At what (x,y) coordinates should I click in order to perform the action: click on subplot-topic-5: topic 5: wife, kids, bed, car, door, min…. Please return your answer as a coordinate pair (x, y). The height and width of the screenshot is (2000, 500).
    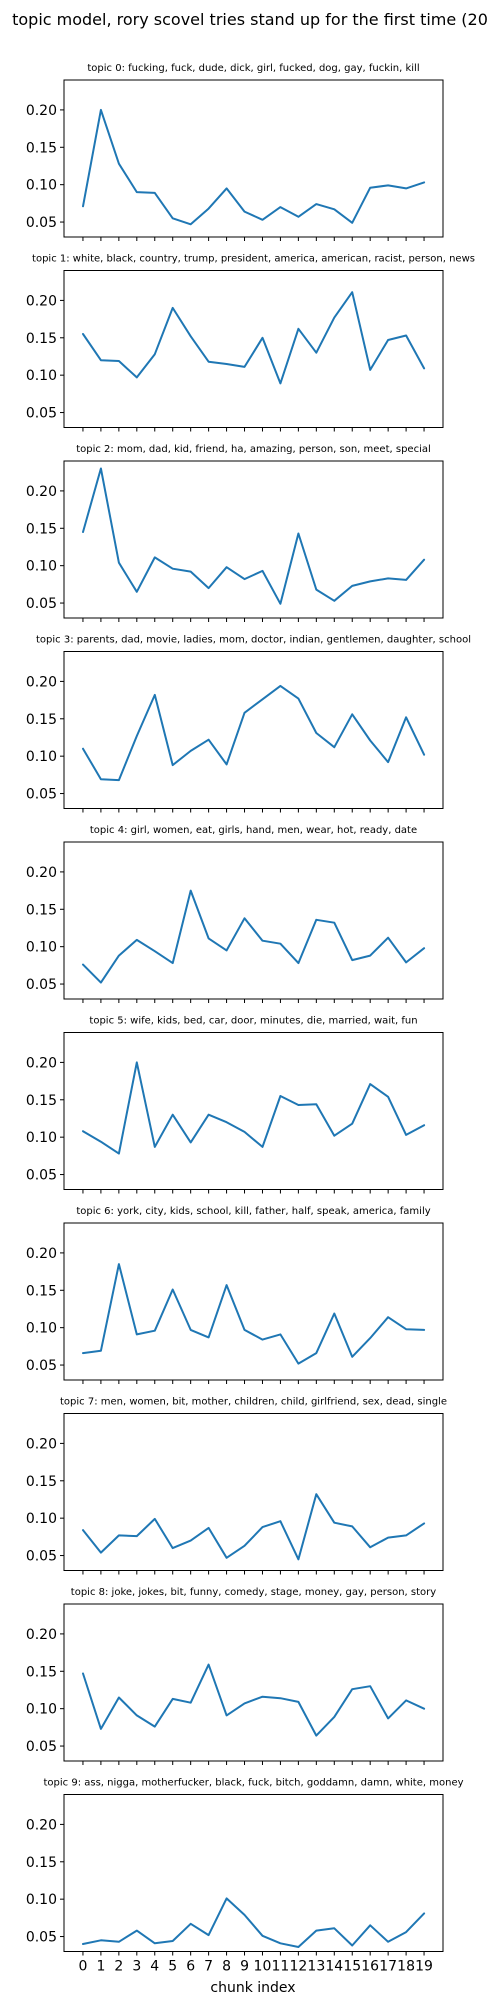
    Looking at the image, I should click on (235, 1105).